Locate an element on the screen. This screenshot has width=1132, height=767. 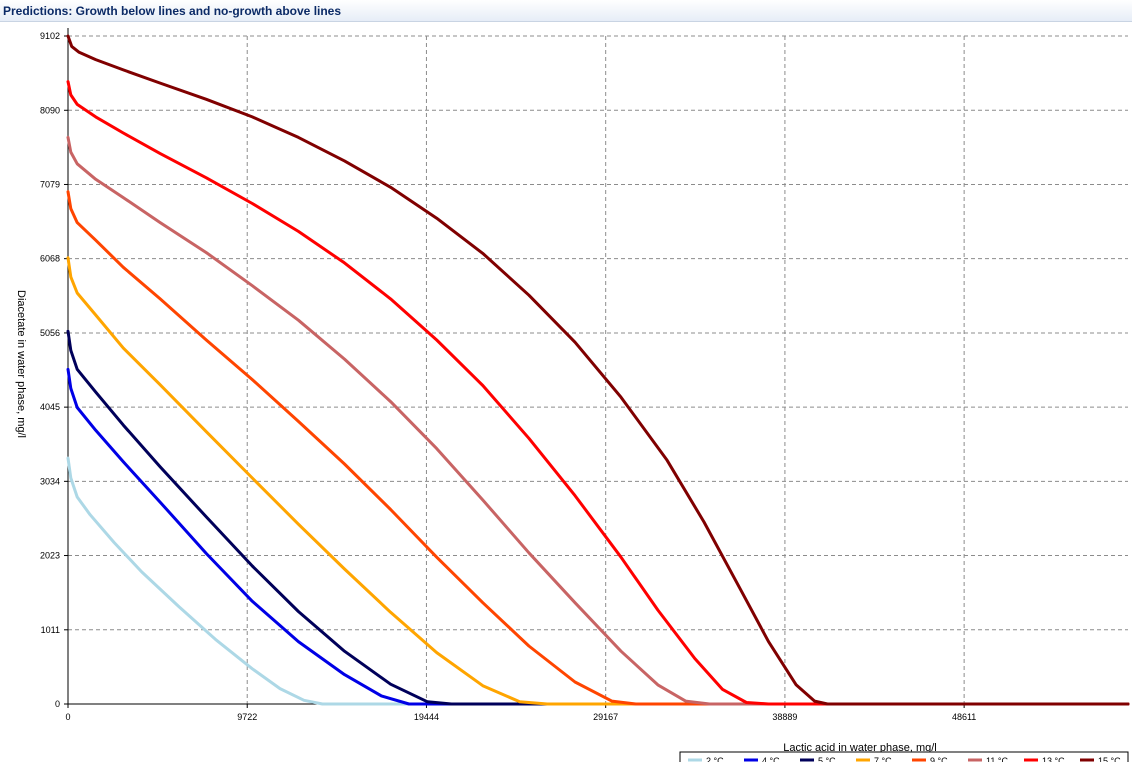
legend-label: 2 °C is located at coordinates (715, 759).